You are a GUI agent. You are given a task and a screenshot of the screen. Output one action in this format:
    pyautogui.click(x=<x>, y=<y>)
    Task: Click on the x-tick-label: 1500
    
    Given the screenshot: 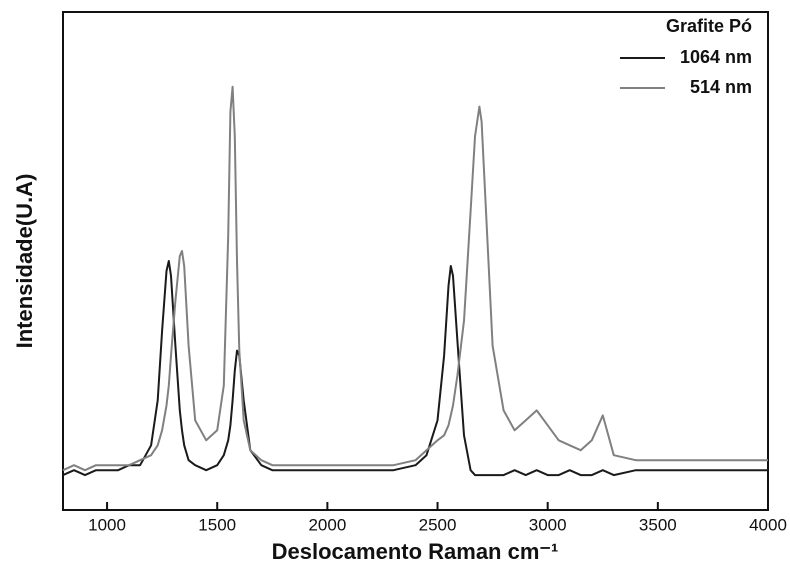 What is the action you would take?
    pyautogui.click(x=217, y=524)
    